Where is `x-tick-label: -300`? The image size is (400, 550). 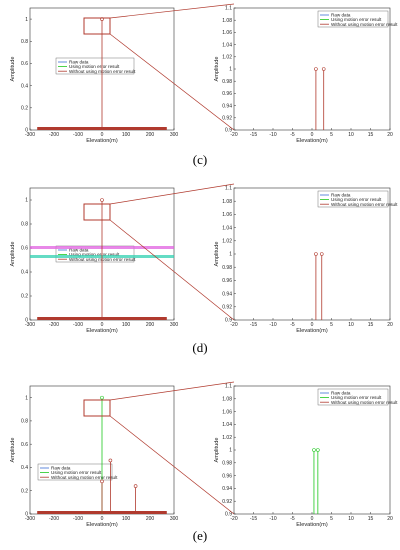 x-tick-label: -300 is located at coordinates (30, 519).